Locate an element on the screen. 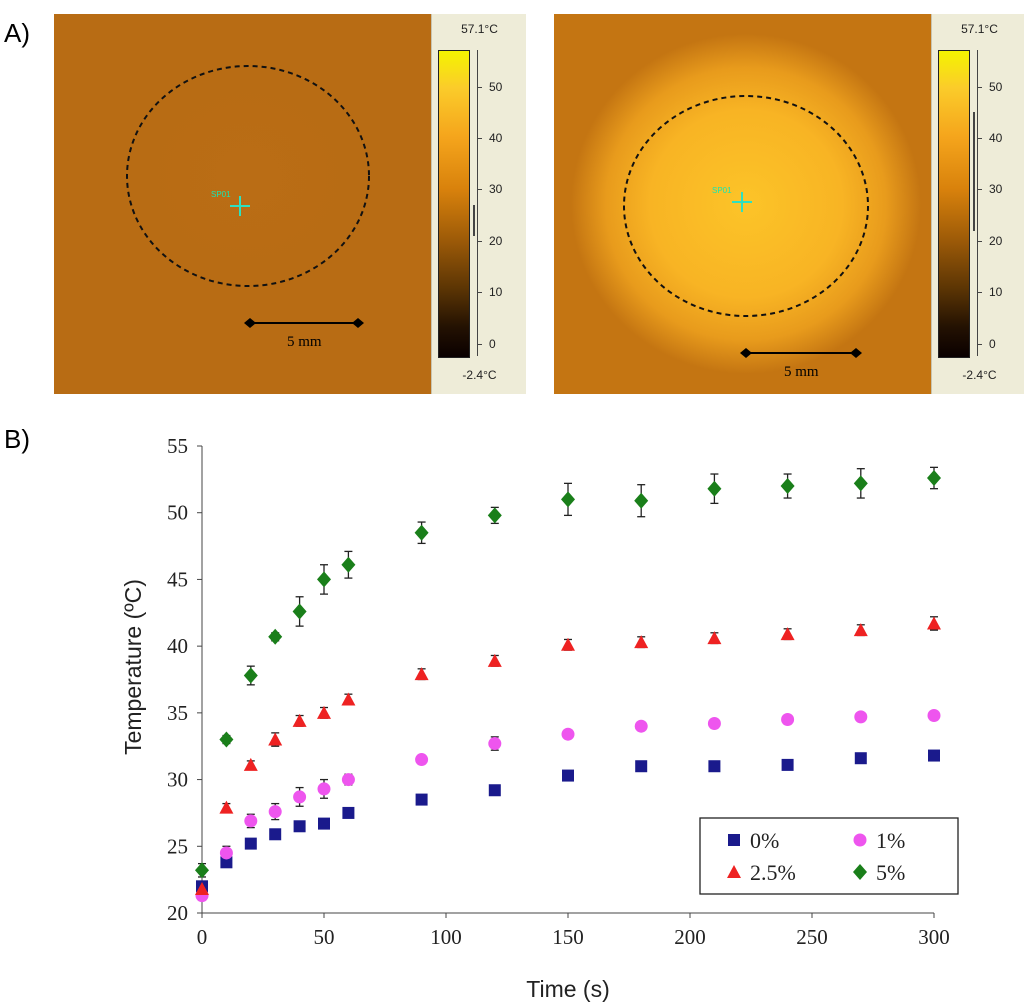 This screenshot has width=1024, height=1006. scale-bar-label: 5 mm is located at coordinates (801, 372).